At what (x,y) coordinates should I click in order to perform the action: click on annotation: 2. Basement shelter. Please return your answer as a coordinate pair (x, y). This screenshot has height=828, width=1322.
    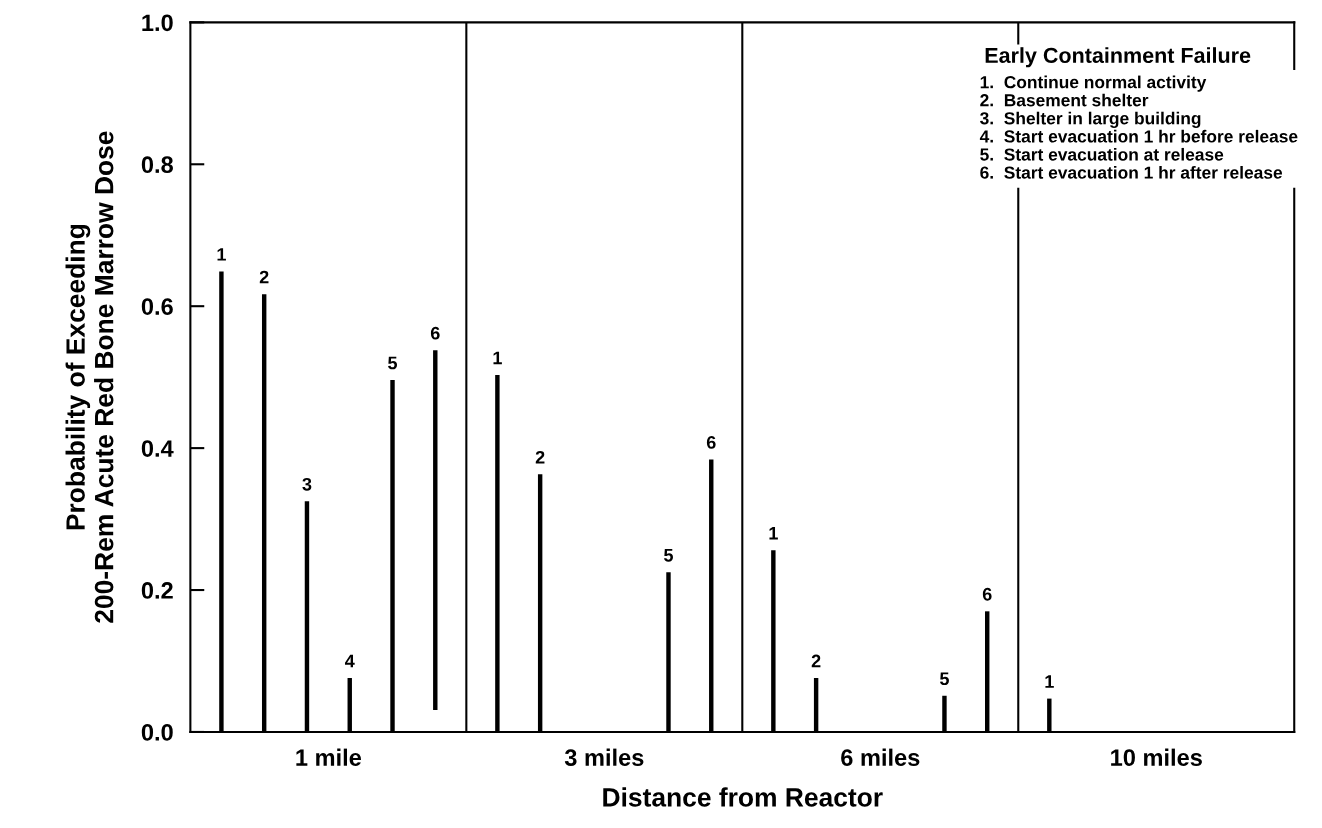
    Looking at the image, I should click on (1064, 100).